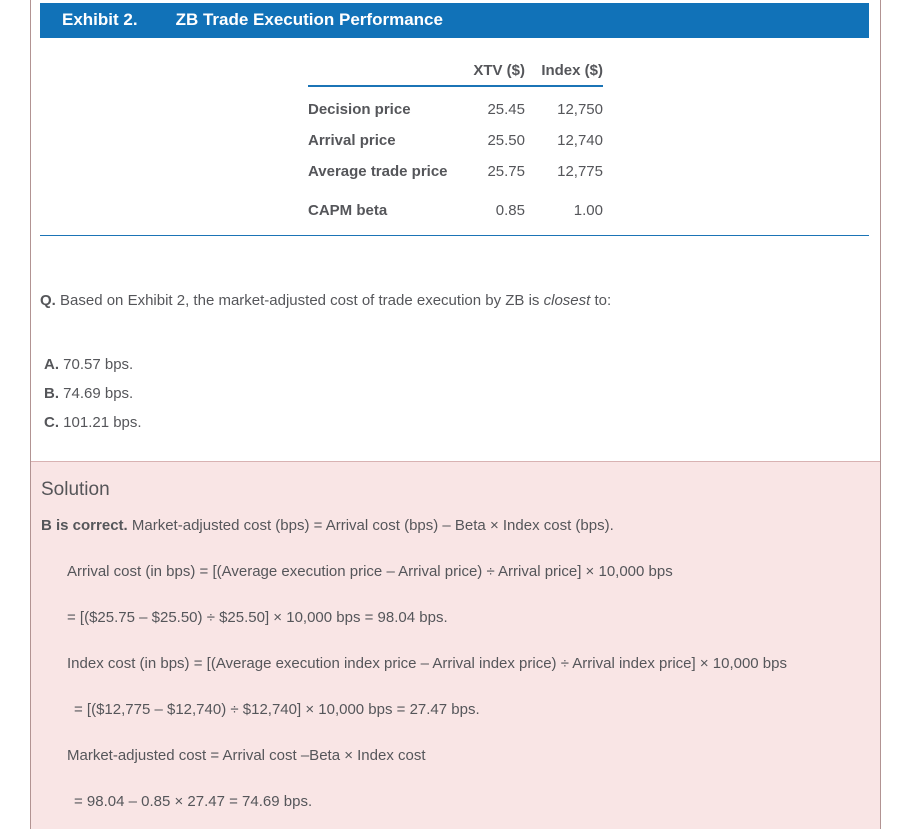  Describe the element at coordinates (48, 300) in the screenshot. I see `question-prefix: Q.` at that location.